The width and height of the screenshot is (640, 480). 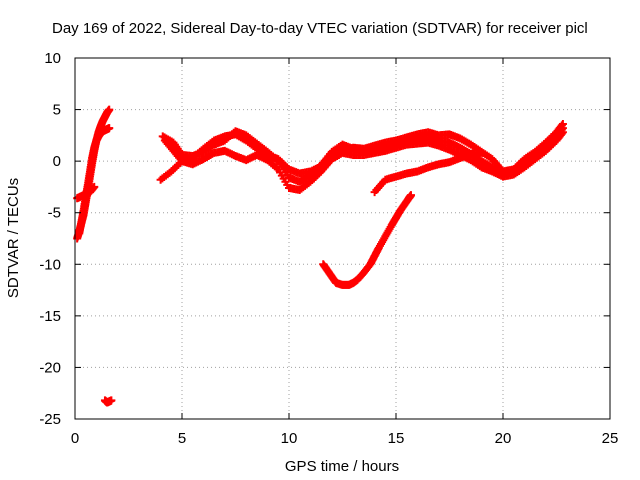 What do you see at coordinates (428, 172) in the screenshot?
I see `series-arc-late-rise` at bounding box center [428, 172].